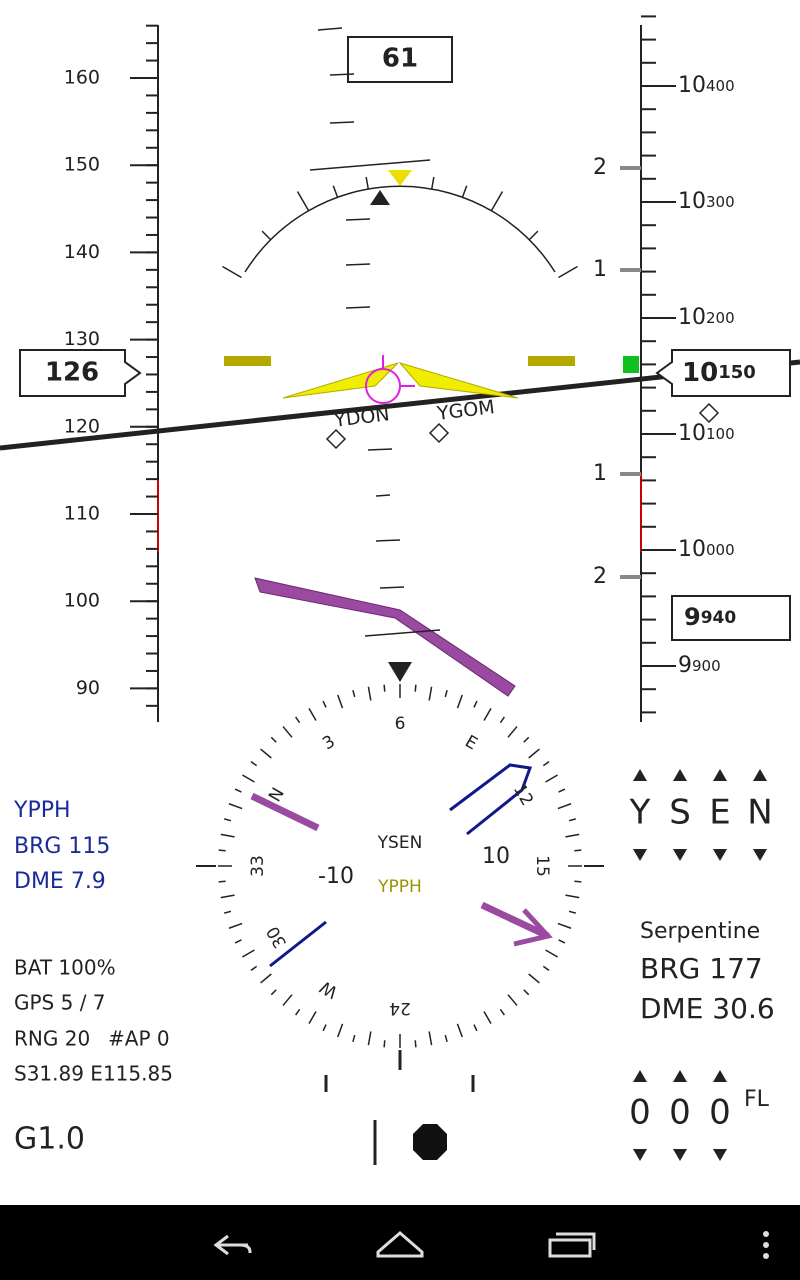  What do you see at coordinates (82, 165) in the screenshot?
I see `speed-label: 150` at bounding box center [82, 165].